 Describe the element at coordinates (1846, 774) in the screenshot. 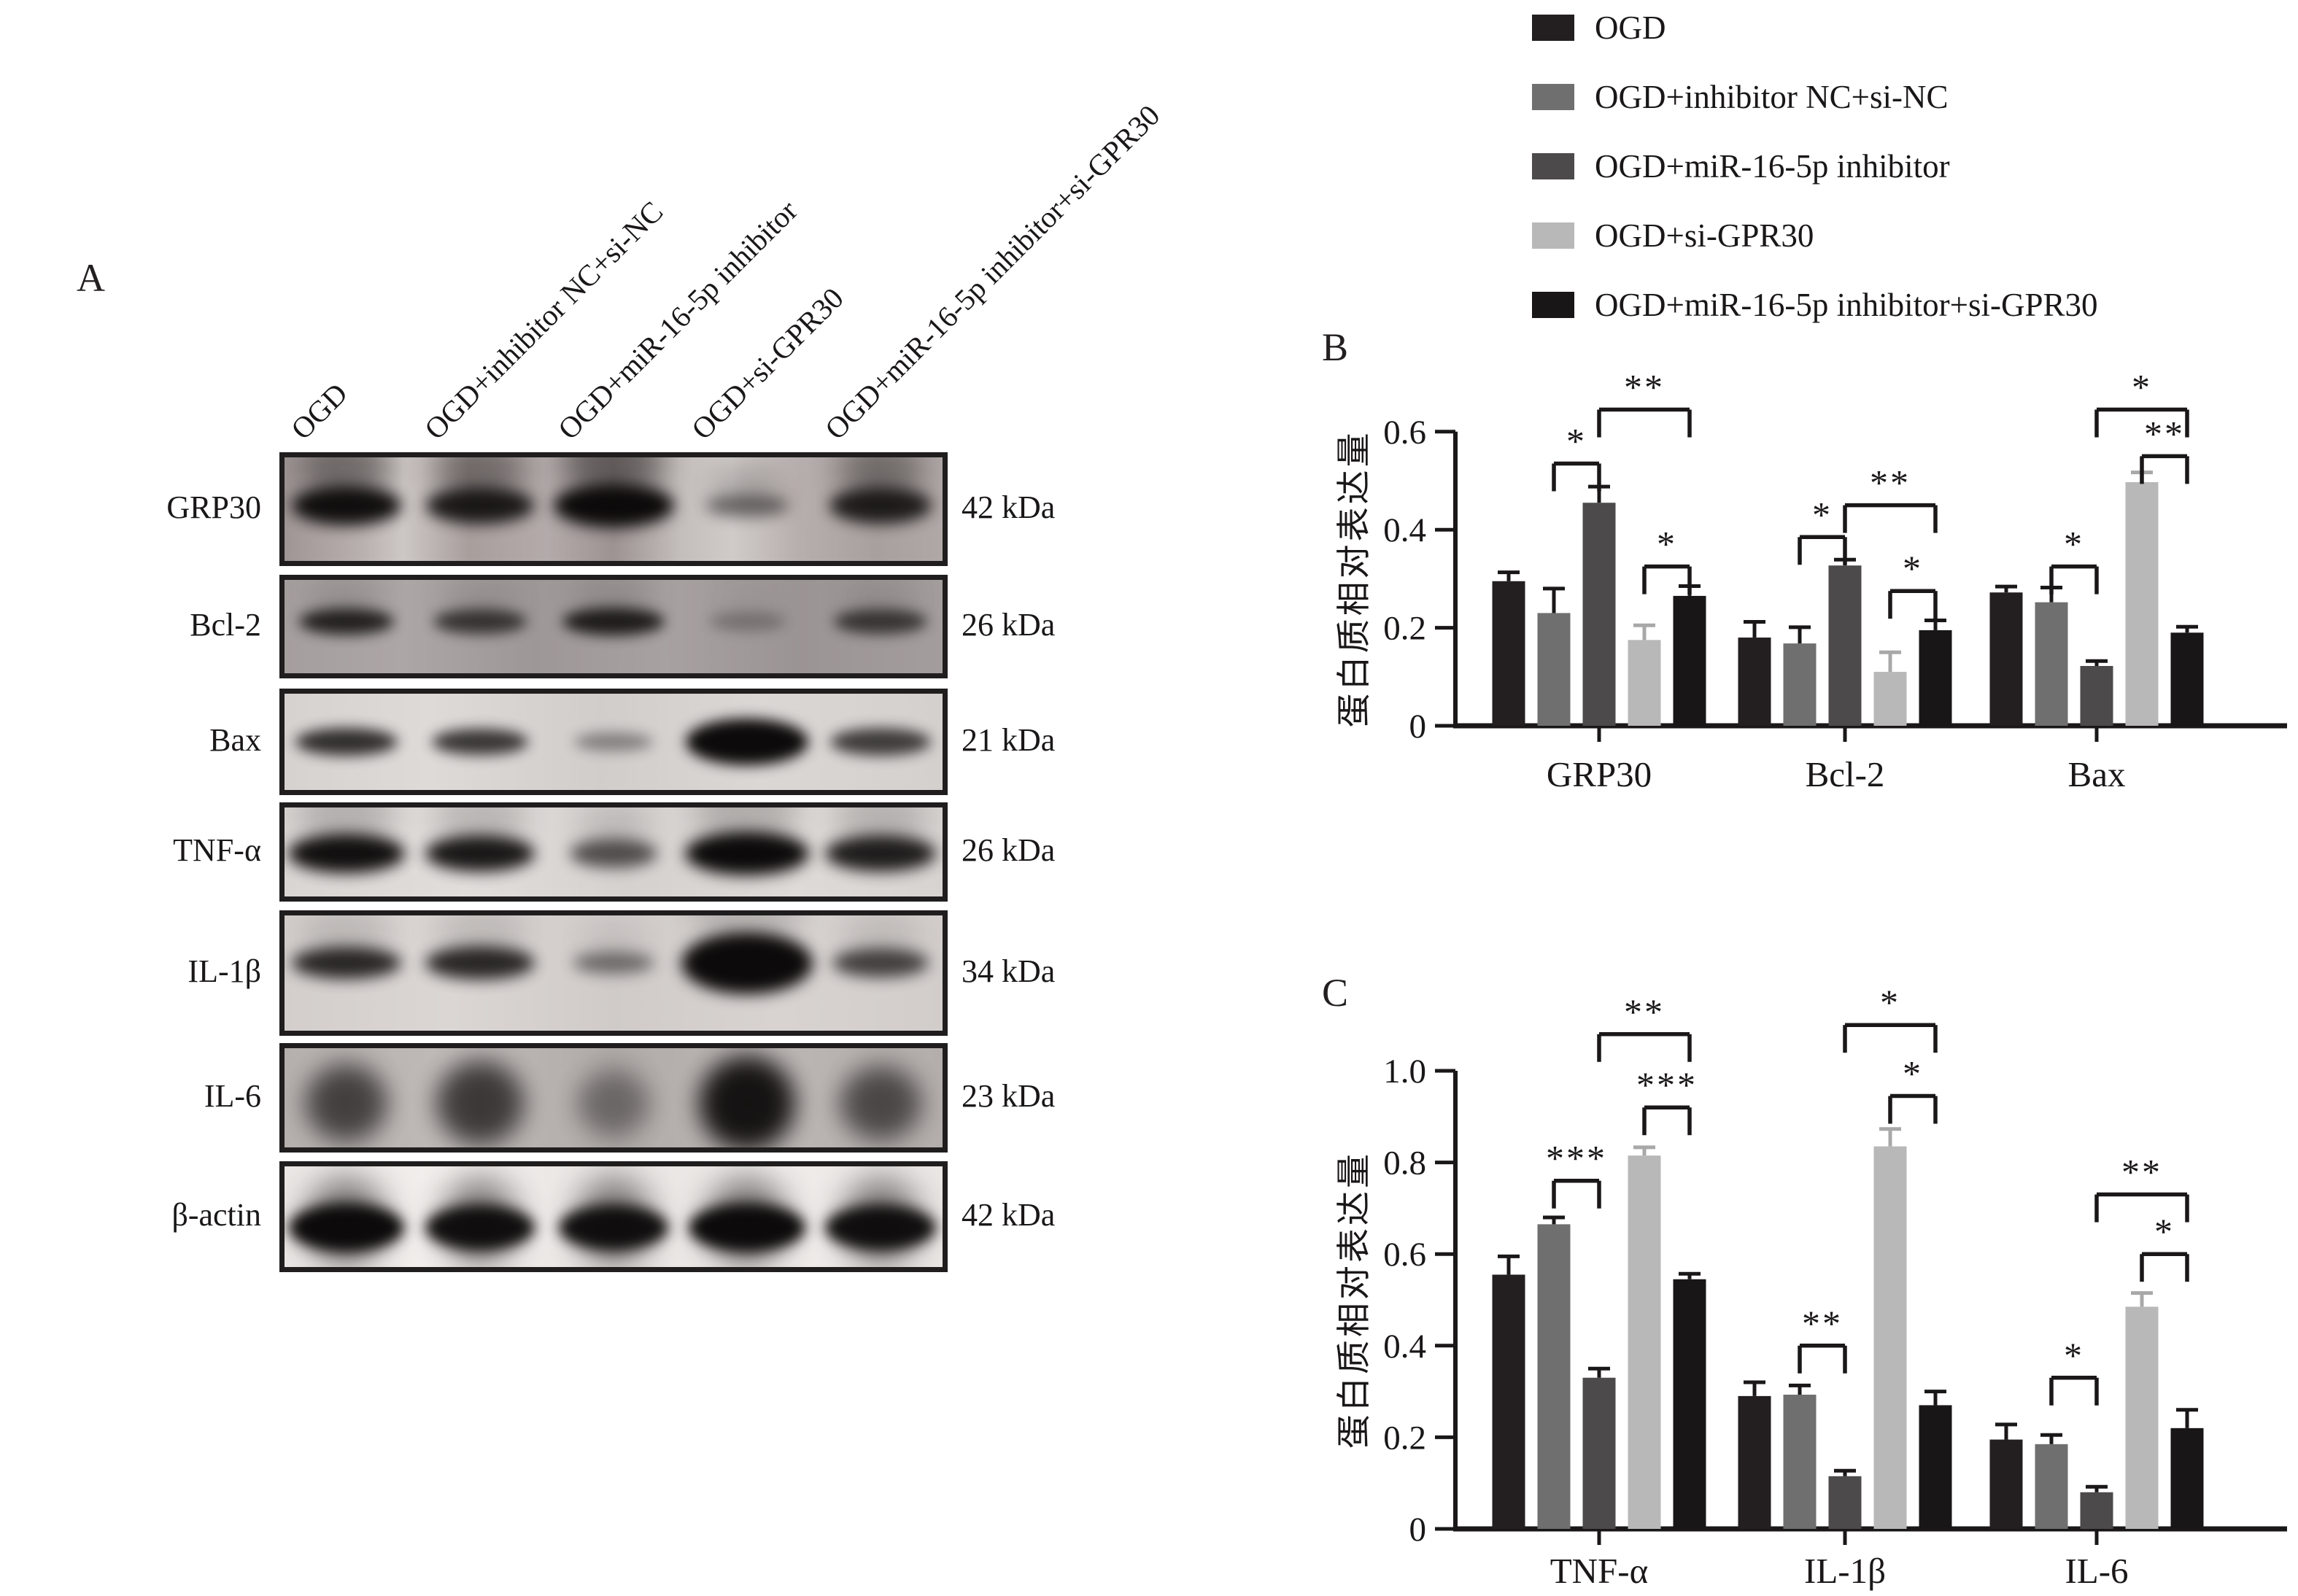

I see `category-label: Bcl-2` at that location.